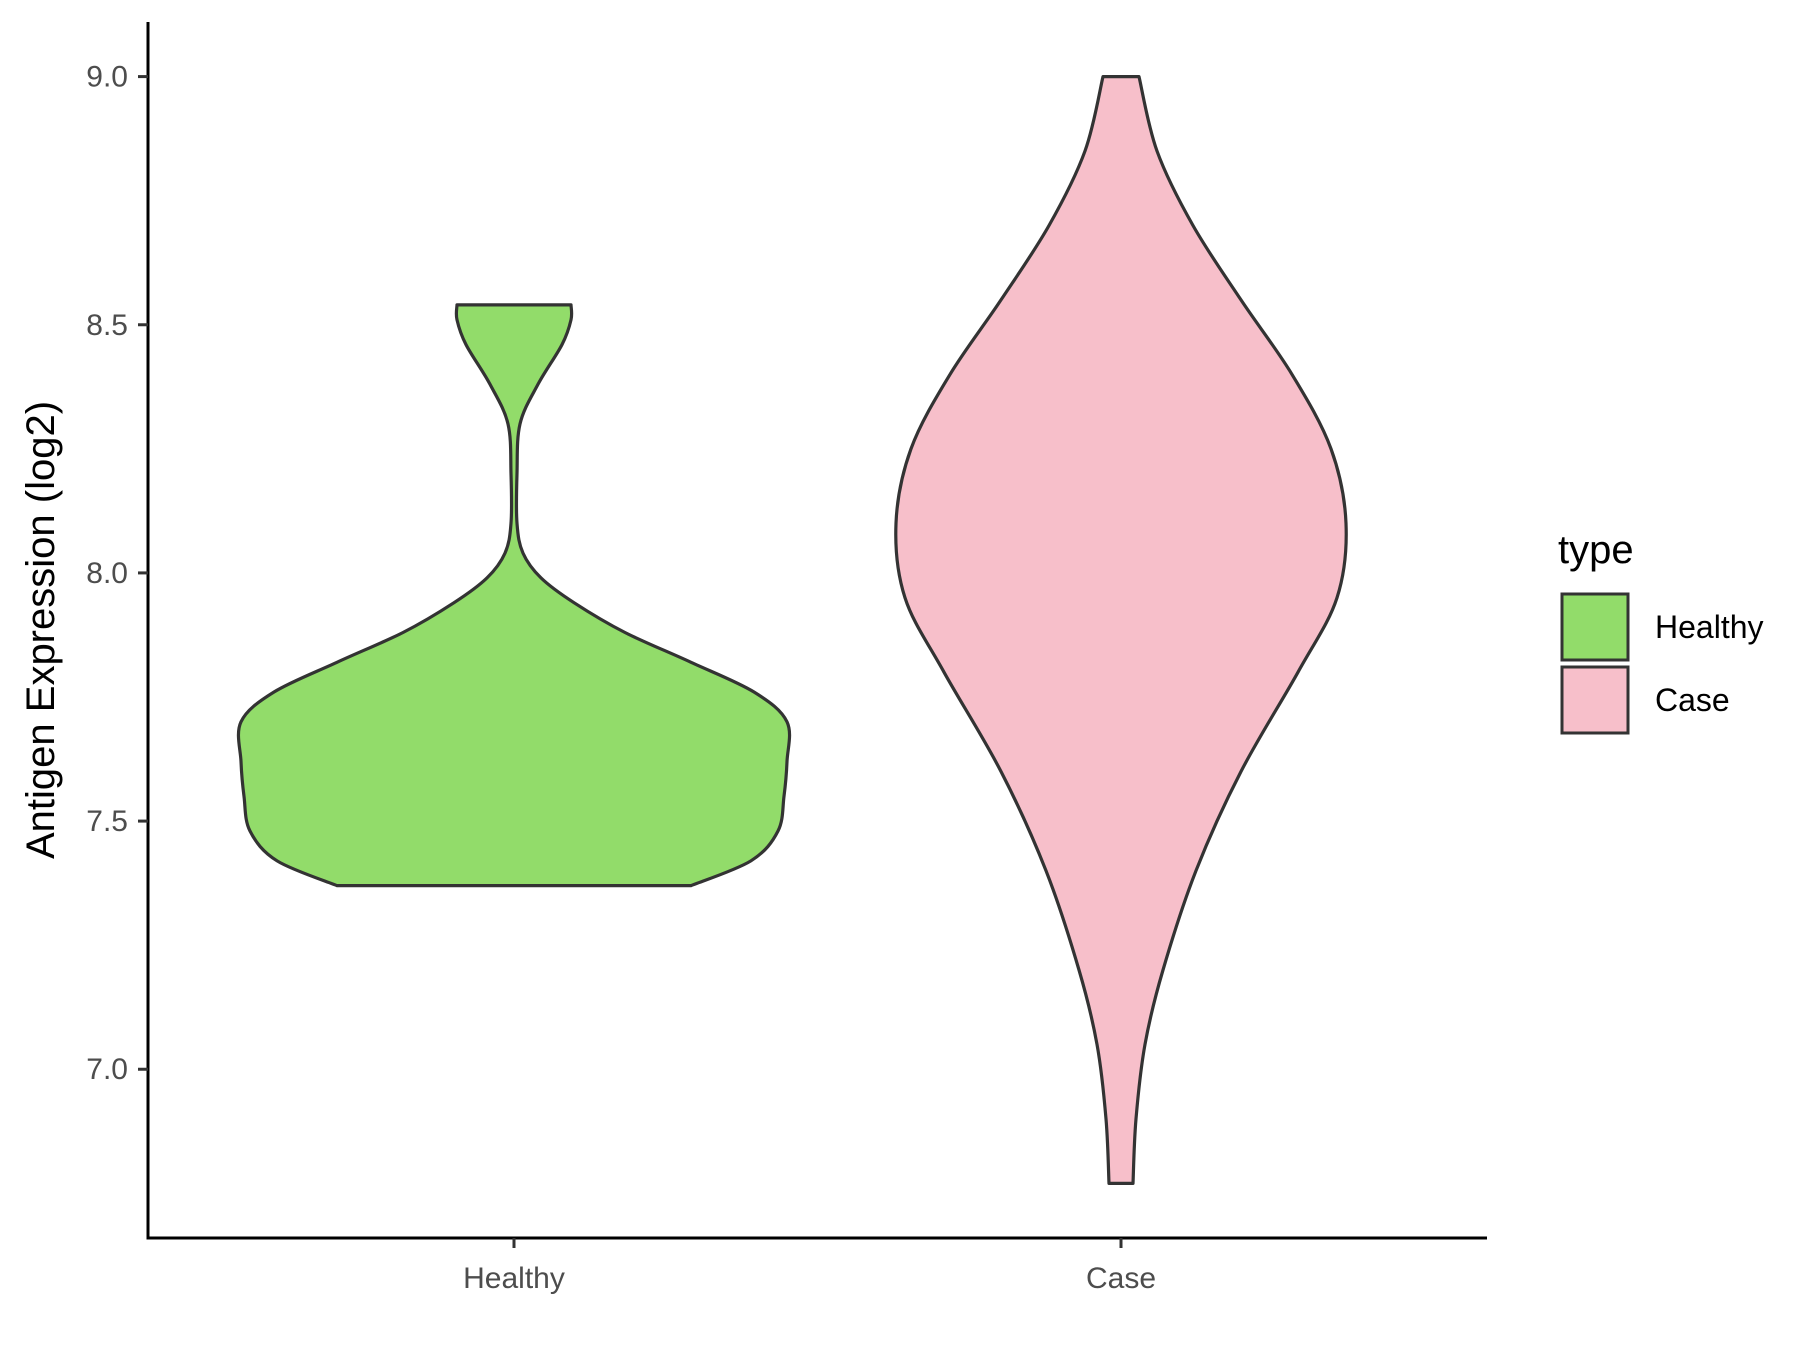  Describe the element at coordinates (514, 595) in the screenshot. I see `violin-healthy` at that location.